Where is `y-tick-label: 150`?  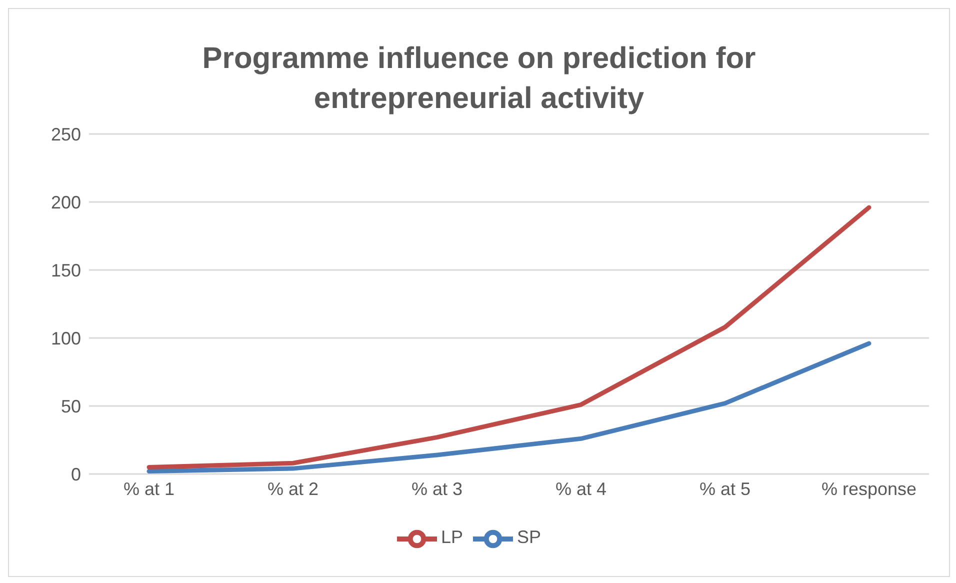
y-tick-label: 150 is located at coordinates (65, 270).